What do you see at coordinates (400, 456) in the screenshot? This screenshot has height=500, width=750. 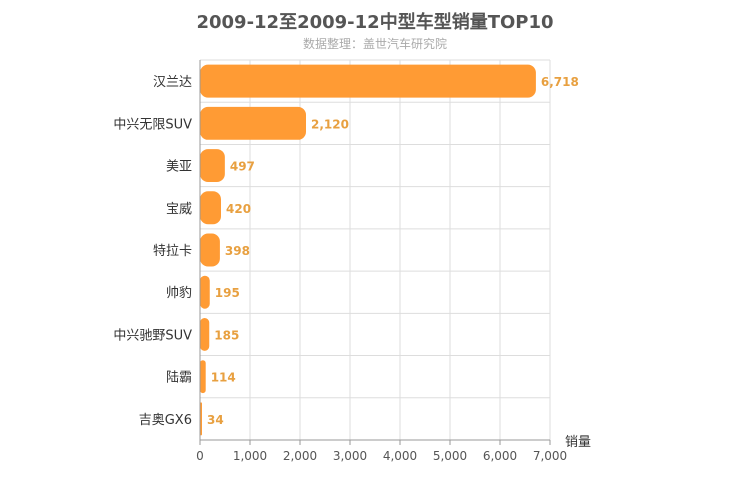 I see `x-tick-label: 4,000` at bounding box center [400, 456].